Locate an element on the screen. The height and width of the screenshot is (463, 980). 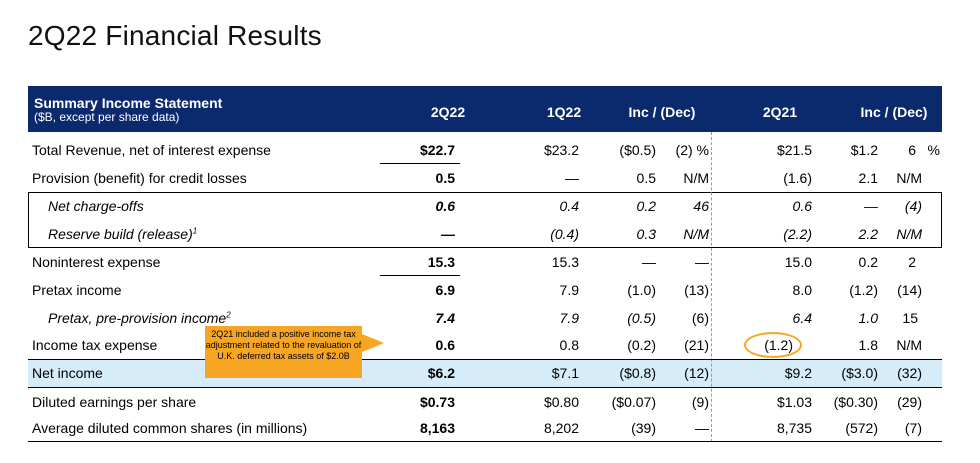
cell-inc-dec-amt: (39) is located at coordinates (643, 428).